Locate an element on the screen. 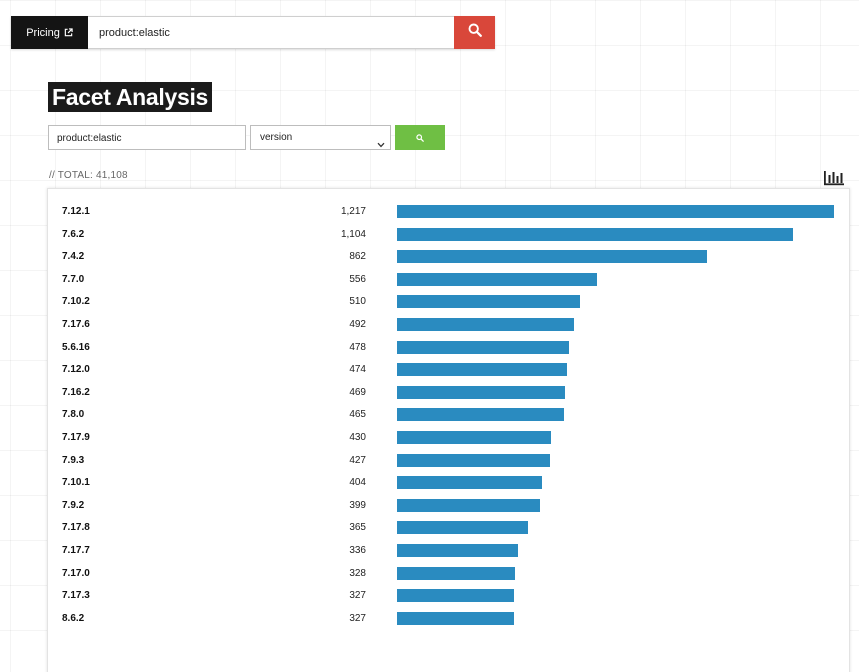 This screenshot has width=859, height=672. facet-row-label: 5.6.16 is located at coordinates (76, 347).